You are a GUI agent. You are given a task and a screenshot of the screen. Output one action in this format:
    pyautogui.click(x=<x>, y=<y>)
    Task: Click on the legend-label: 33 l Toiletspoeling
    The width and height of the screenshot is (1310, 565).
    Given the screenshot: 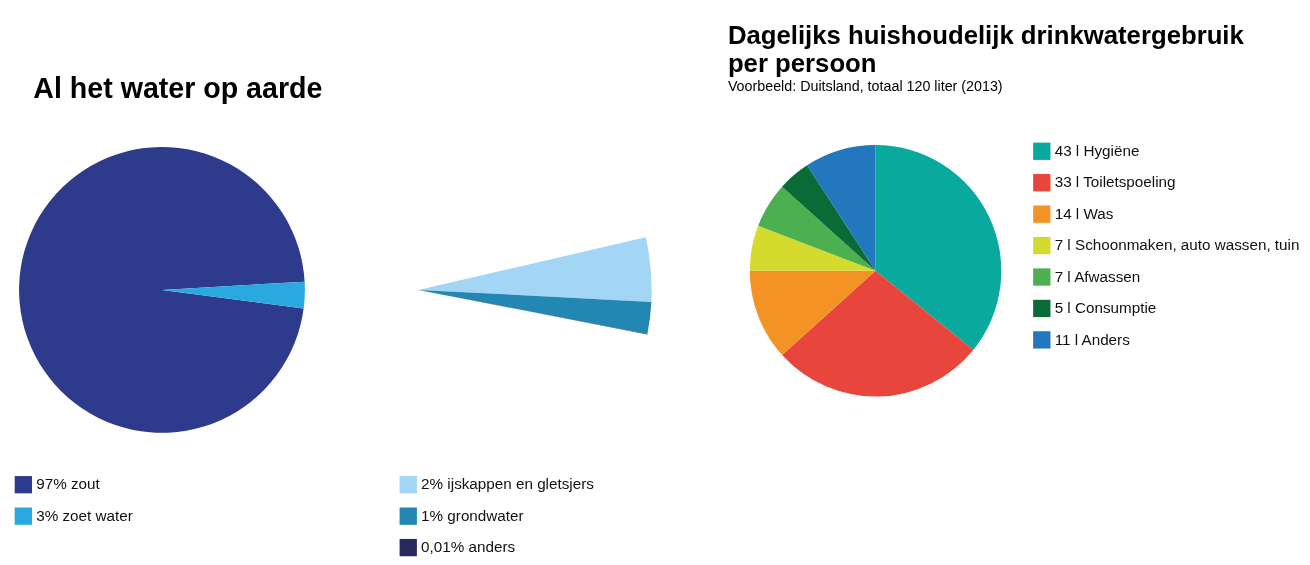 What is the action you would take?
    pyautogui.click(x=1115, y=182)
    